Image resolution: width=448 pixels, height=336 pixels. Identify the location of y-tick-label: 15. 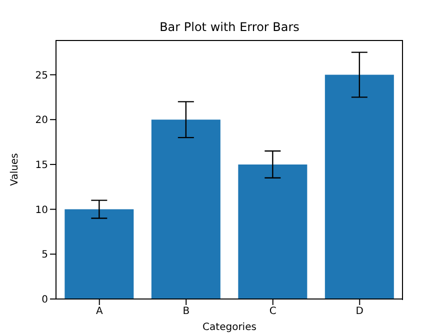
(41, 166).